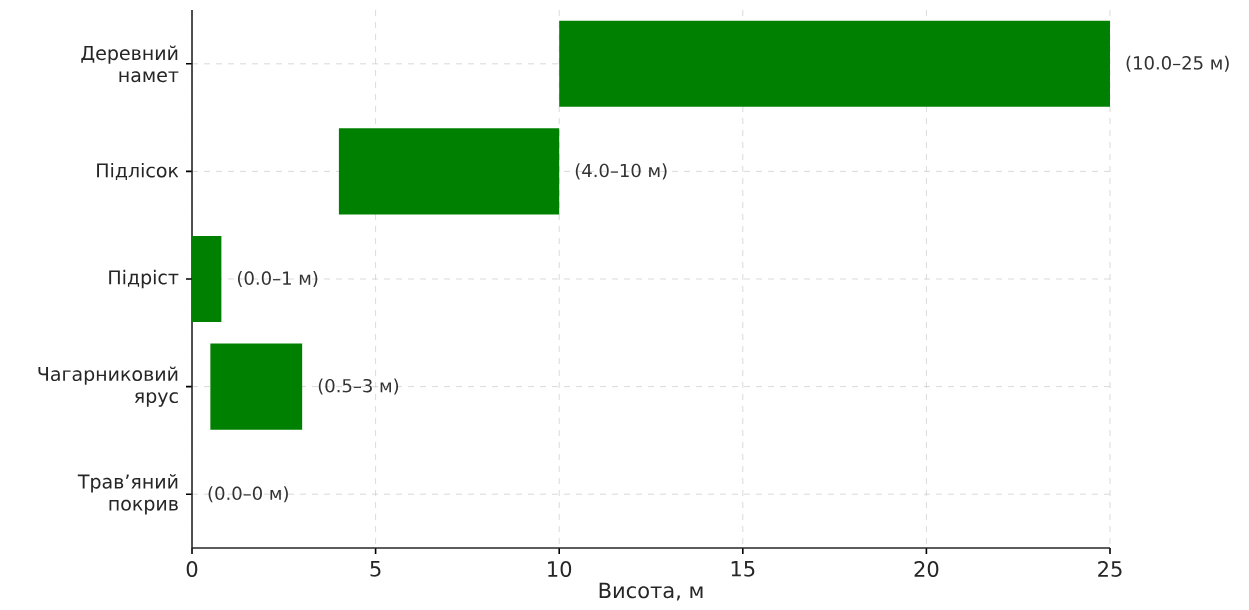 The image size is (1249, 610). Describe the element at coordinates (248, 494) in the screenshot. I see `text: (0.0–0 м)` at that location.